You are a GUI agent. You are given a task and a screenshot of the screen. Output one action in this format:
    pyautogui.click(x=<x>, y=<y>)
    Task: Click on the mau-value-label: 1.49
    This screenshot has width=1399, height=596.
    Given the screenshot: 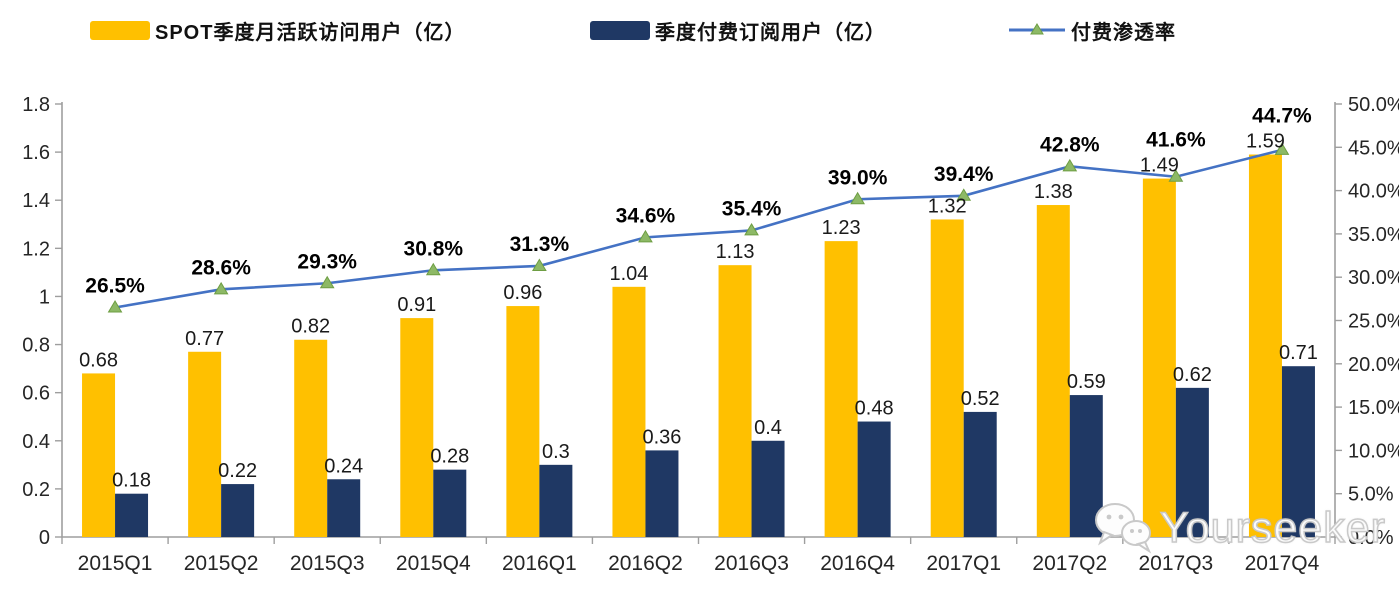 What is the action you would take?
    pyautogui.click(x=1159, y=166)
    